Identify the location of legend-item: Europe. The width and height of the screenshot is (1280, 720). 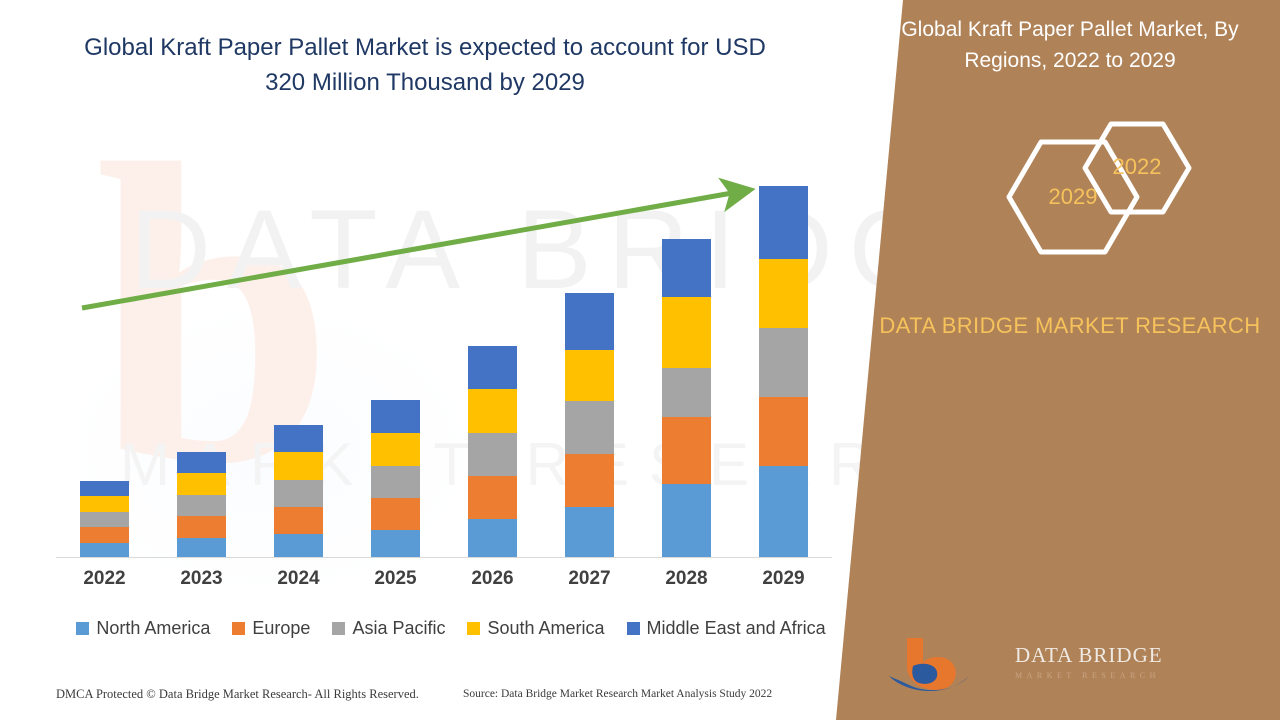
(271, 628).